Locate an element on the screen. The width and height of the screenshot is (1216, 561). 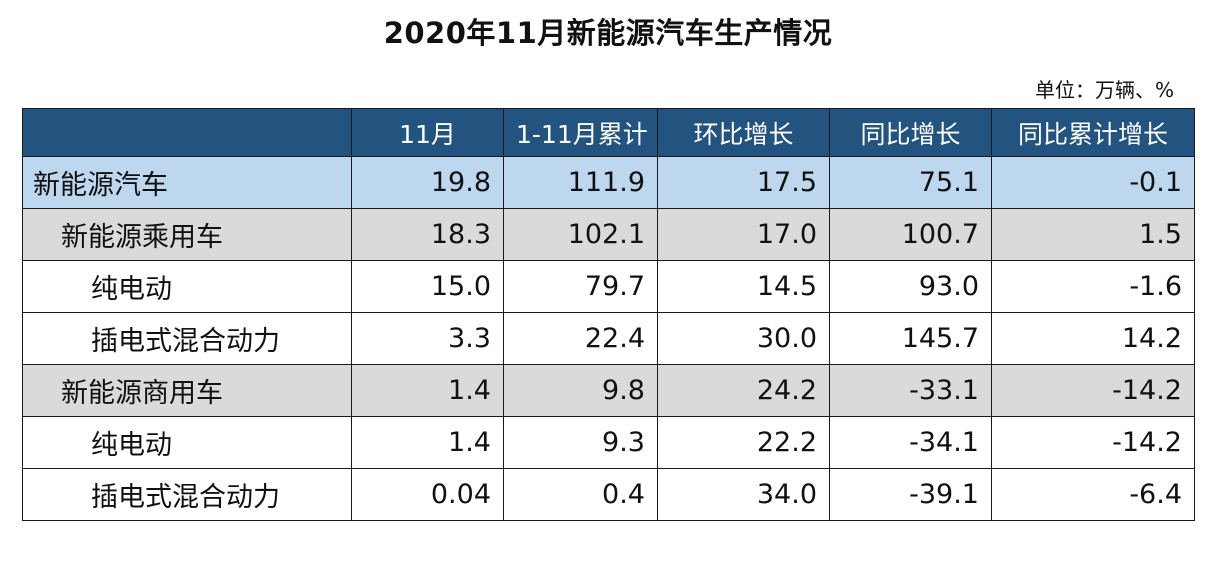
table-cell: -33.1 is located at coordinates (910, 390).